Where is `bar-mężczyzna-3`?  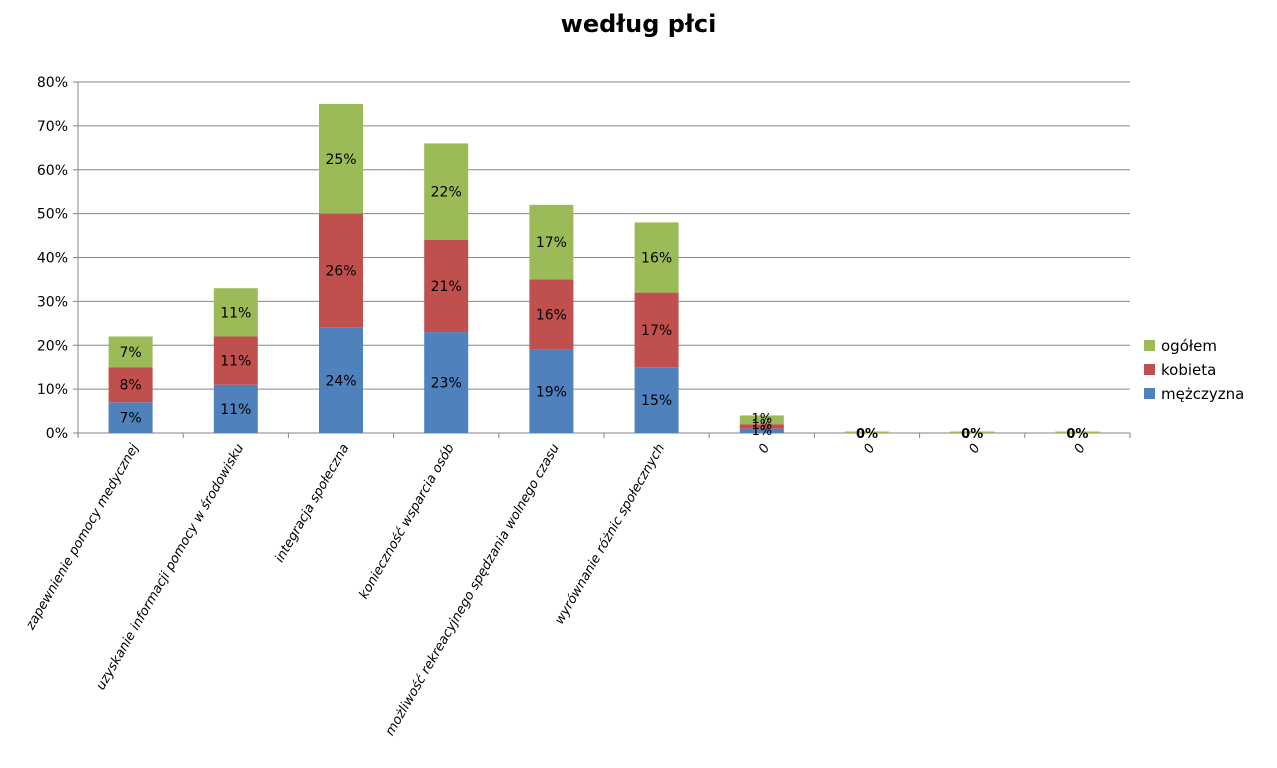 bar-mężczyzna-3 is located at coordinates (446, 382).